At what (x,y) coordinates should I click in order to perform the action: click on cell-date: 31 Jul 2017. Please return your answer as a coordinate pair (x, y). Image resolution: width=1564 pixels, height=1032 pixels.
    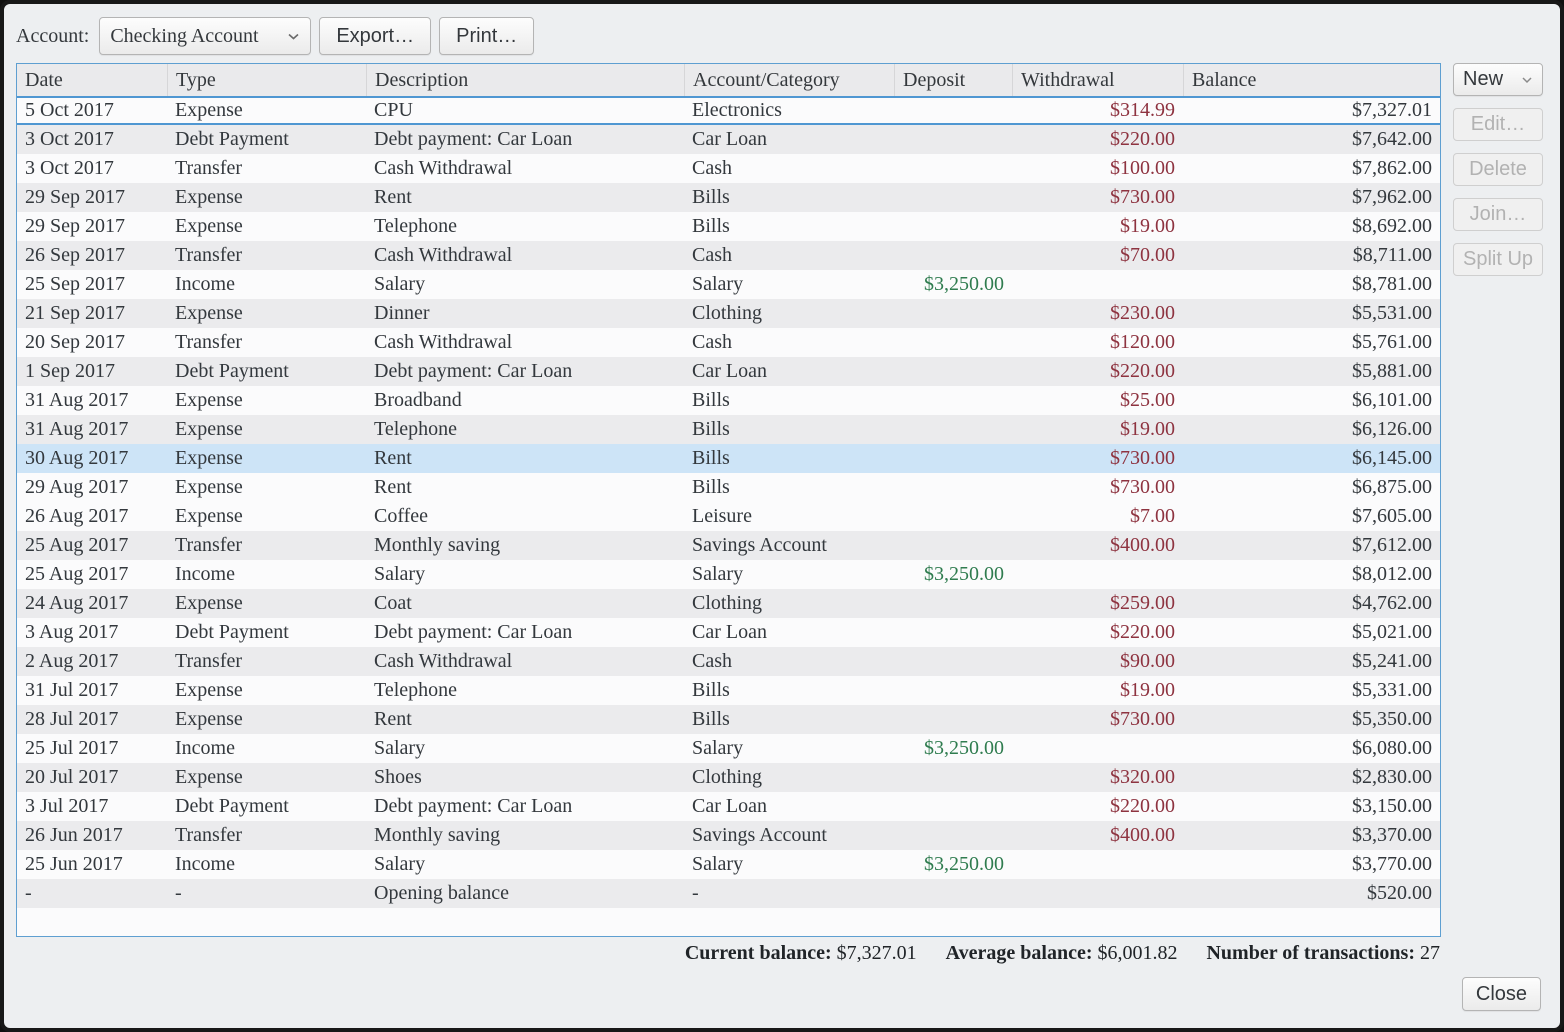
    Looking at the image, I should click on (92, 690).